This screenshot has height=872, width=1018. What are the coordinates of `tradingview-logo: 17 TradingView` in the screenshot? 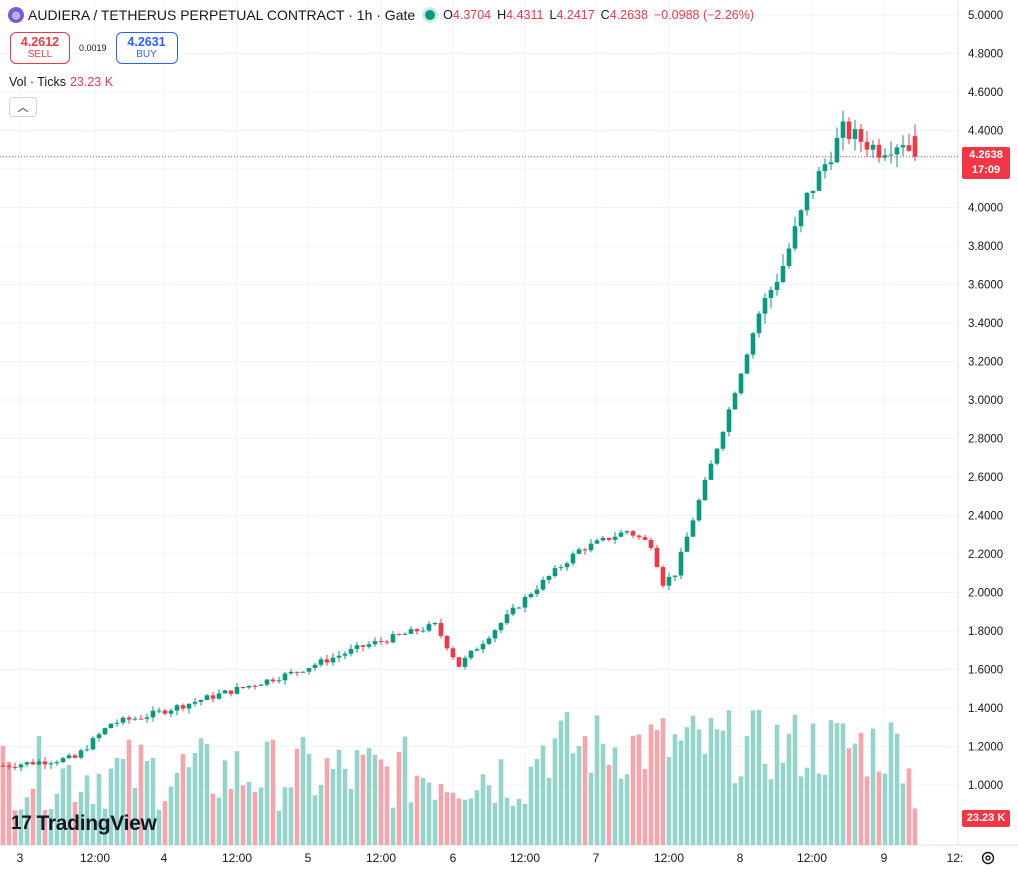 It's located at (84, 824).